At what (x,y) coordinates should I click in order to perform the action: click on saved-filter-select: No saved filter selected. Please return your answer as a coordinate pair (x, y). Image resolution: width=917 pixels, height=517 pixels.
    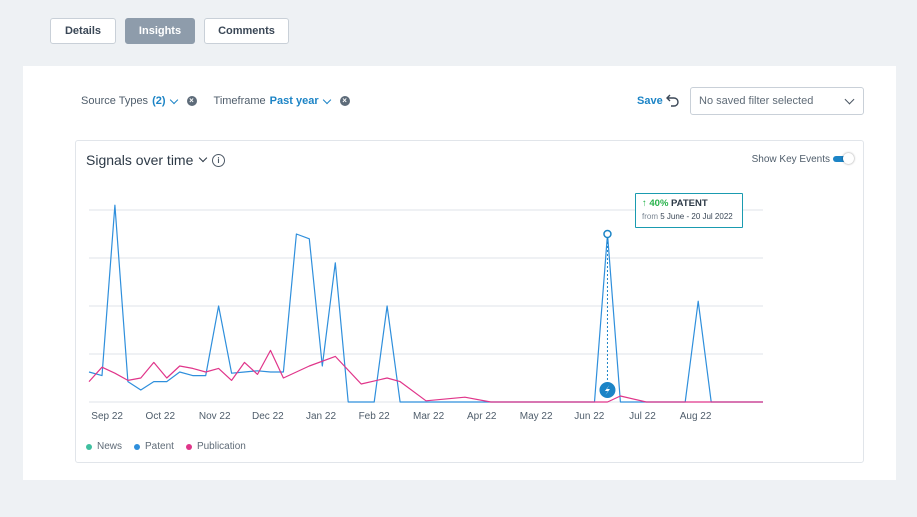
    Looking at the image, I should click on (777, 101).